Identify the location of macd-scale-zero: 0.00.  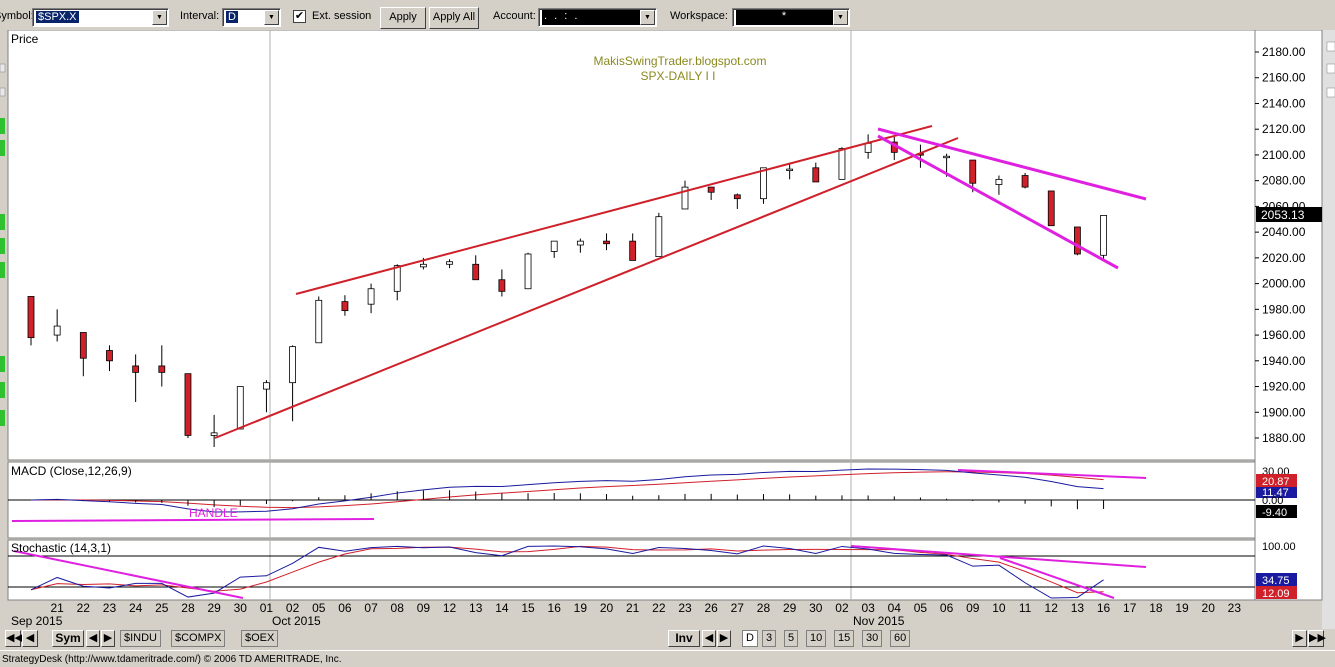
(1272, 501).